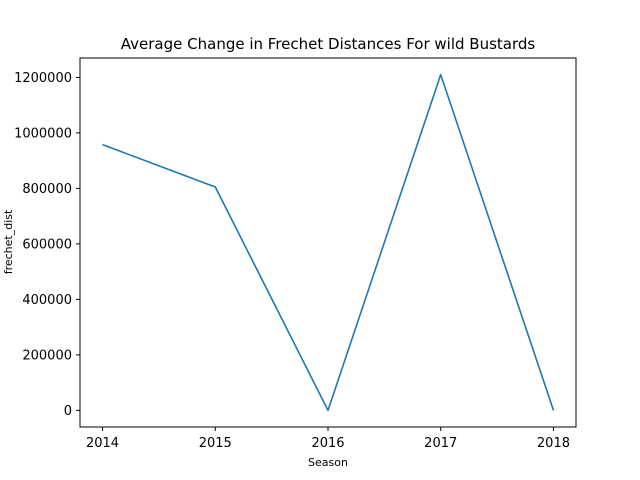  Describe the element at coordinates (47, 300) in the screenshot. I see `y-tick-label: 400000` at that location.